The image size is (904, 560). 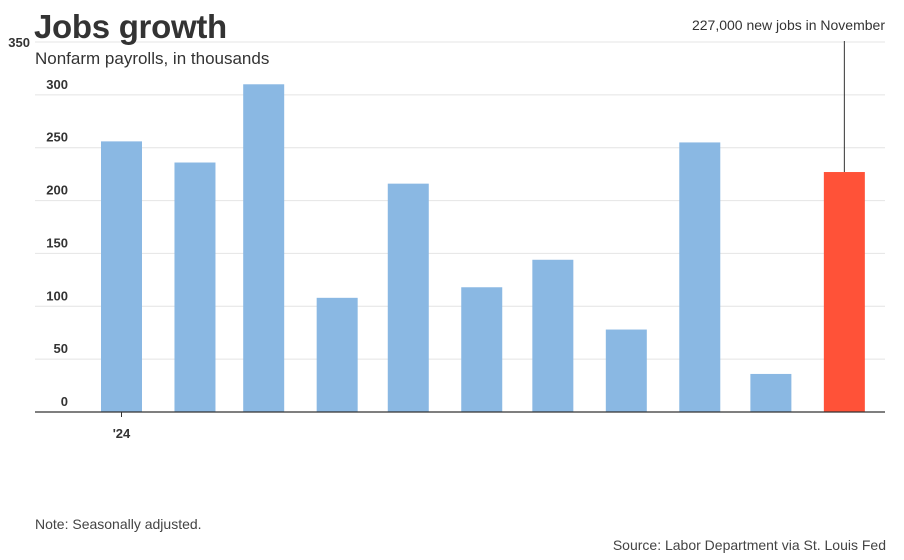 What do you see at coordinates (19, 42) in the screenshot?
I see `y-tick-label: 350` at bounding box center [19, 42].